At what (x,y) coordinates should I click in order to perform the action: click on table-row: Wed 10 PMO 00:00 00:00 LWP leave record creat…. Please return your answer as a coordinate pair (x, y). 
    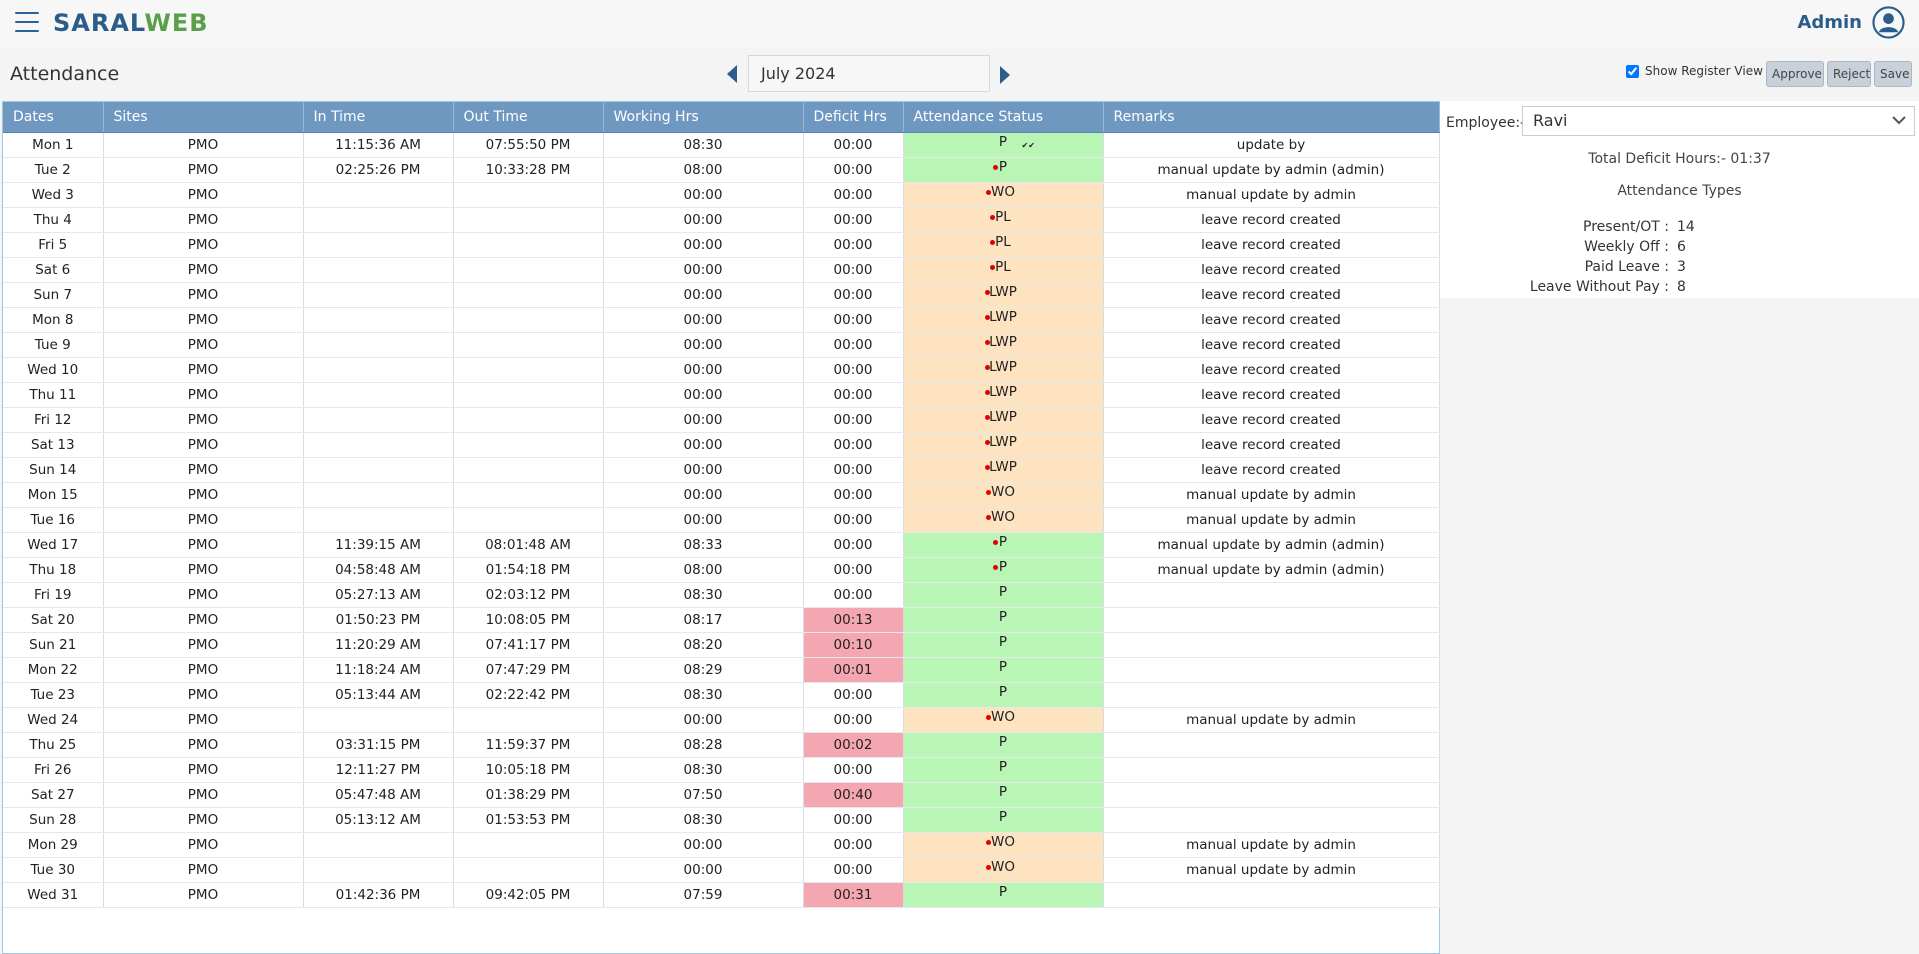
    Looking at the image, I should click on (721, 370).